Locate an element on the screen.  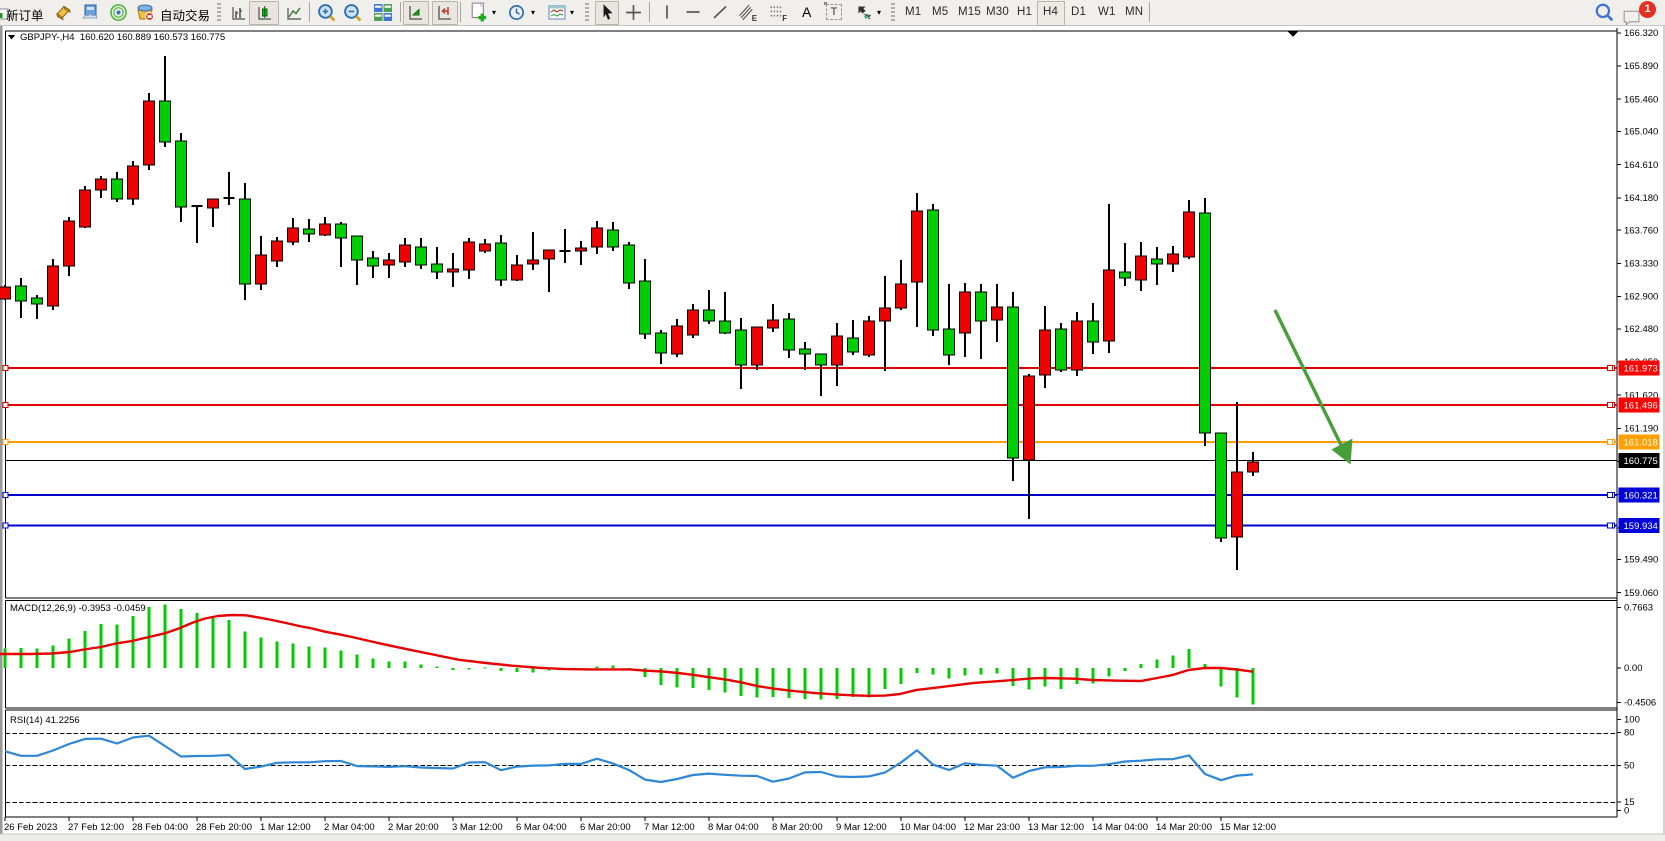
svg-text: F is located at coordinates (784, 18).